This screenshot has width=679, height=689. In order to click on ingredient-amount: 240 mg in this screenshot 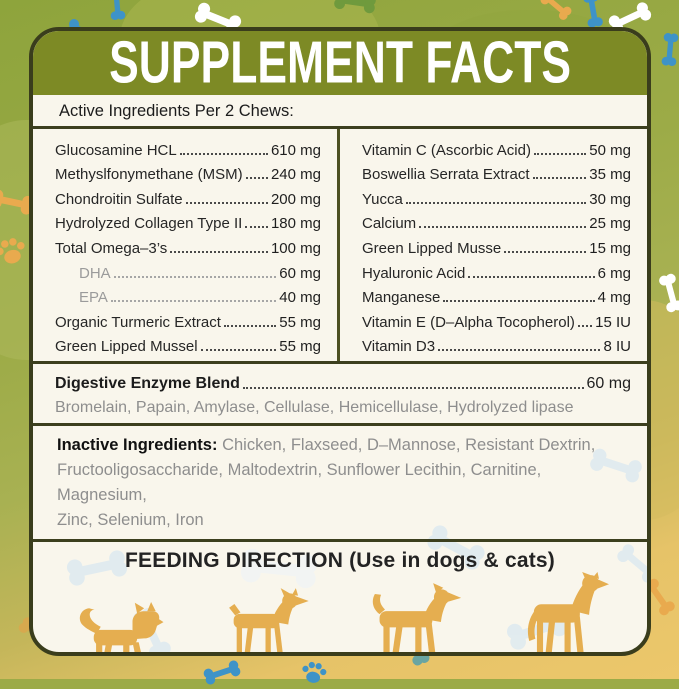, I will do `click(295, 175)`.